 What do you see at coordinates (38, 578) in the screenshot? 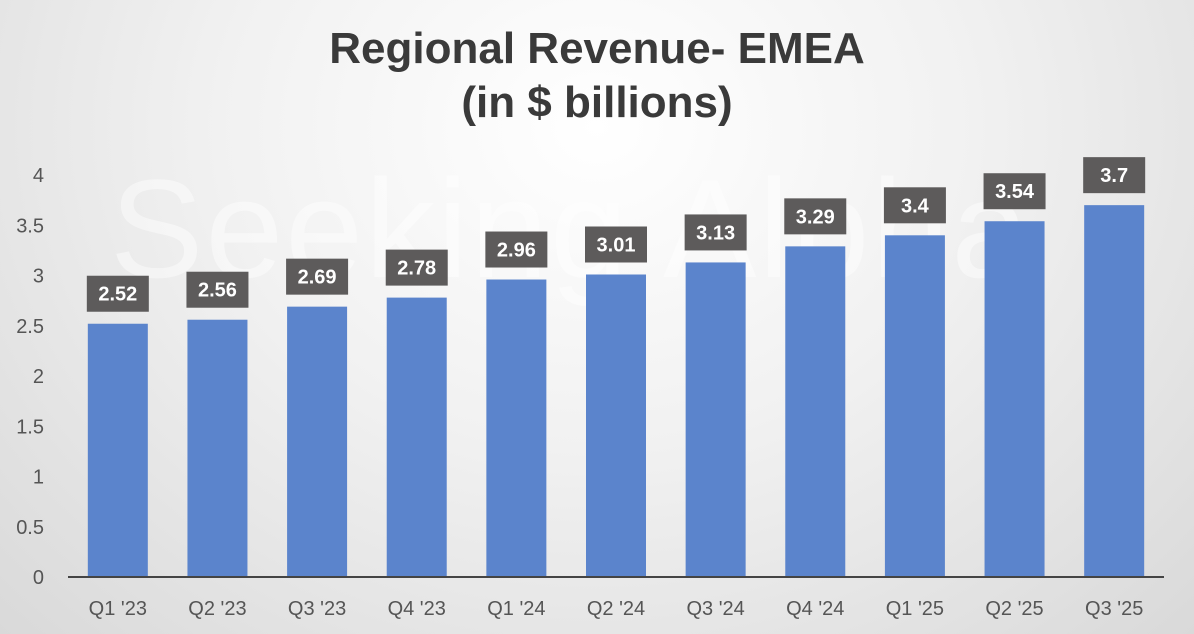
I see `y-tick-label: 0` at bounding box center [38, 578].